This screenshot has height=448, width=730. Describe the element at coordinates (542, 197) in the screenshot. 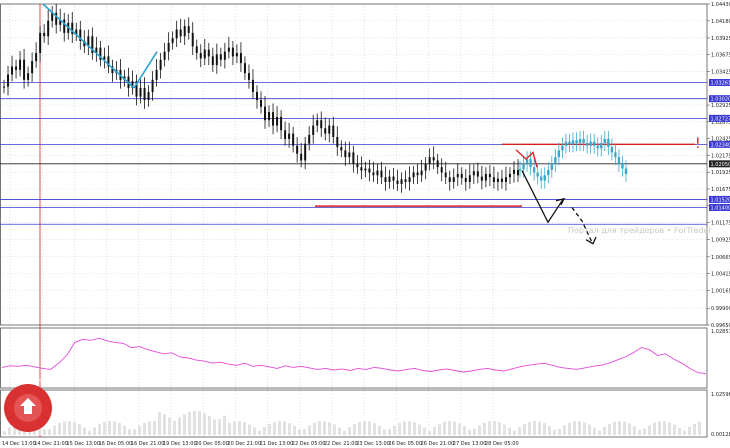

I see `black-forecast-arrow` at that location.